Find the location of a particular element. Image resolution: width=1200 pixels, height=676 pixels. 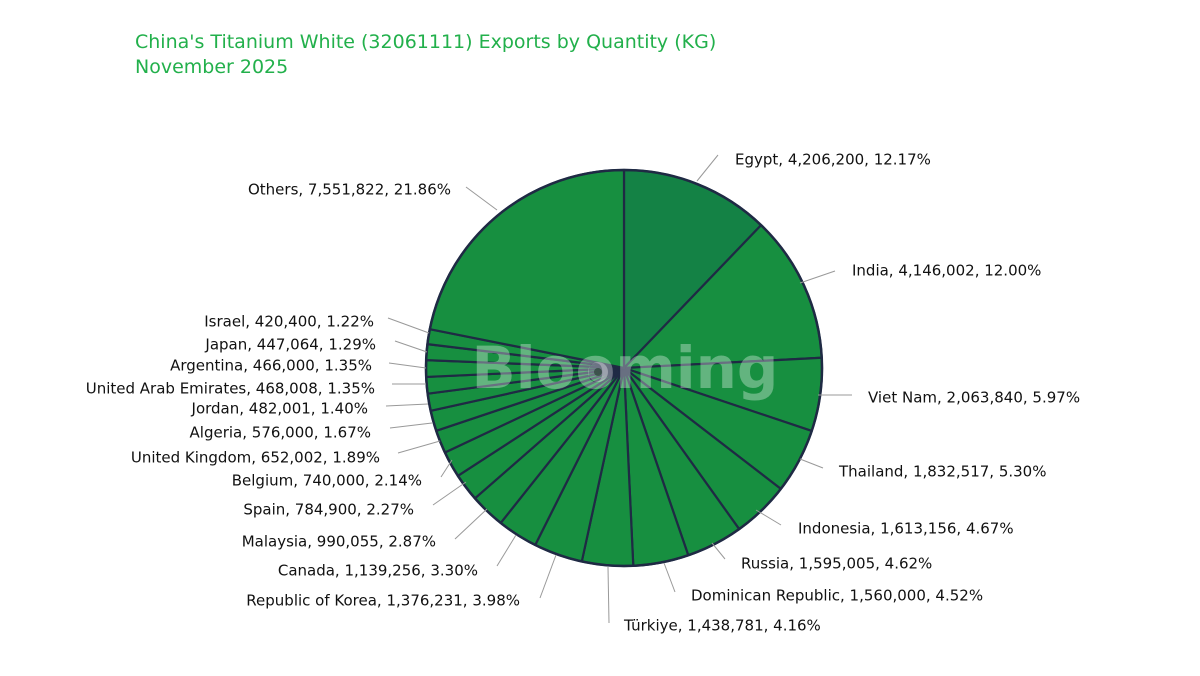

slice-label: Argentina, 466,000, 1.35% is located at coordinates (271, 366).